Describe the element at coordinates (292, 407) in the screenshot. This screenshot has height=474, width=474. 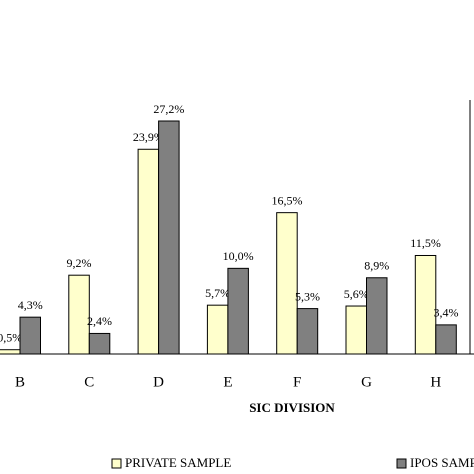
I see `x-axis-title: SIC DIVISION` at that location.